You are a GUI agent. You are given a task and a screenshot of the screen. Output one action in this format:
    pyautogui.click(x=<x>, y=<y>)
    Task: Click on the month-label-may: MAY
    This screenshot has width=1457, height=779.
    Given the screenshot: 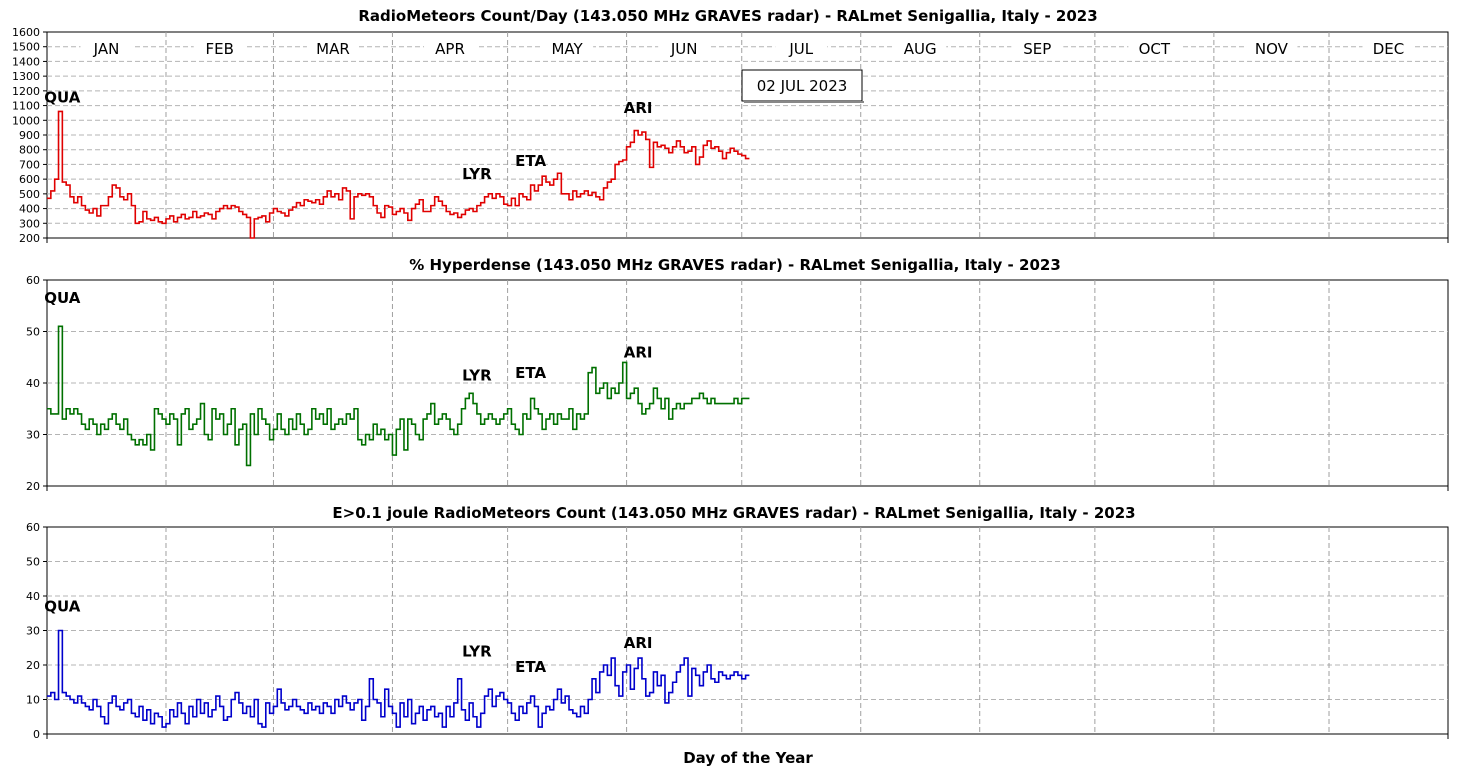 What is the action you would take?
    pyautogui.click(x=567, y=49)
    